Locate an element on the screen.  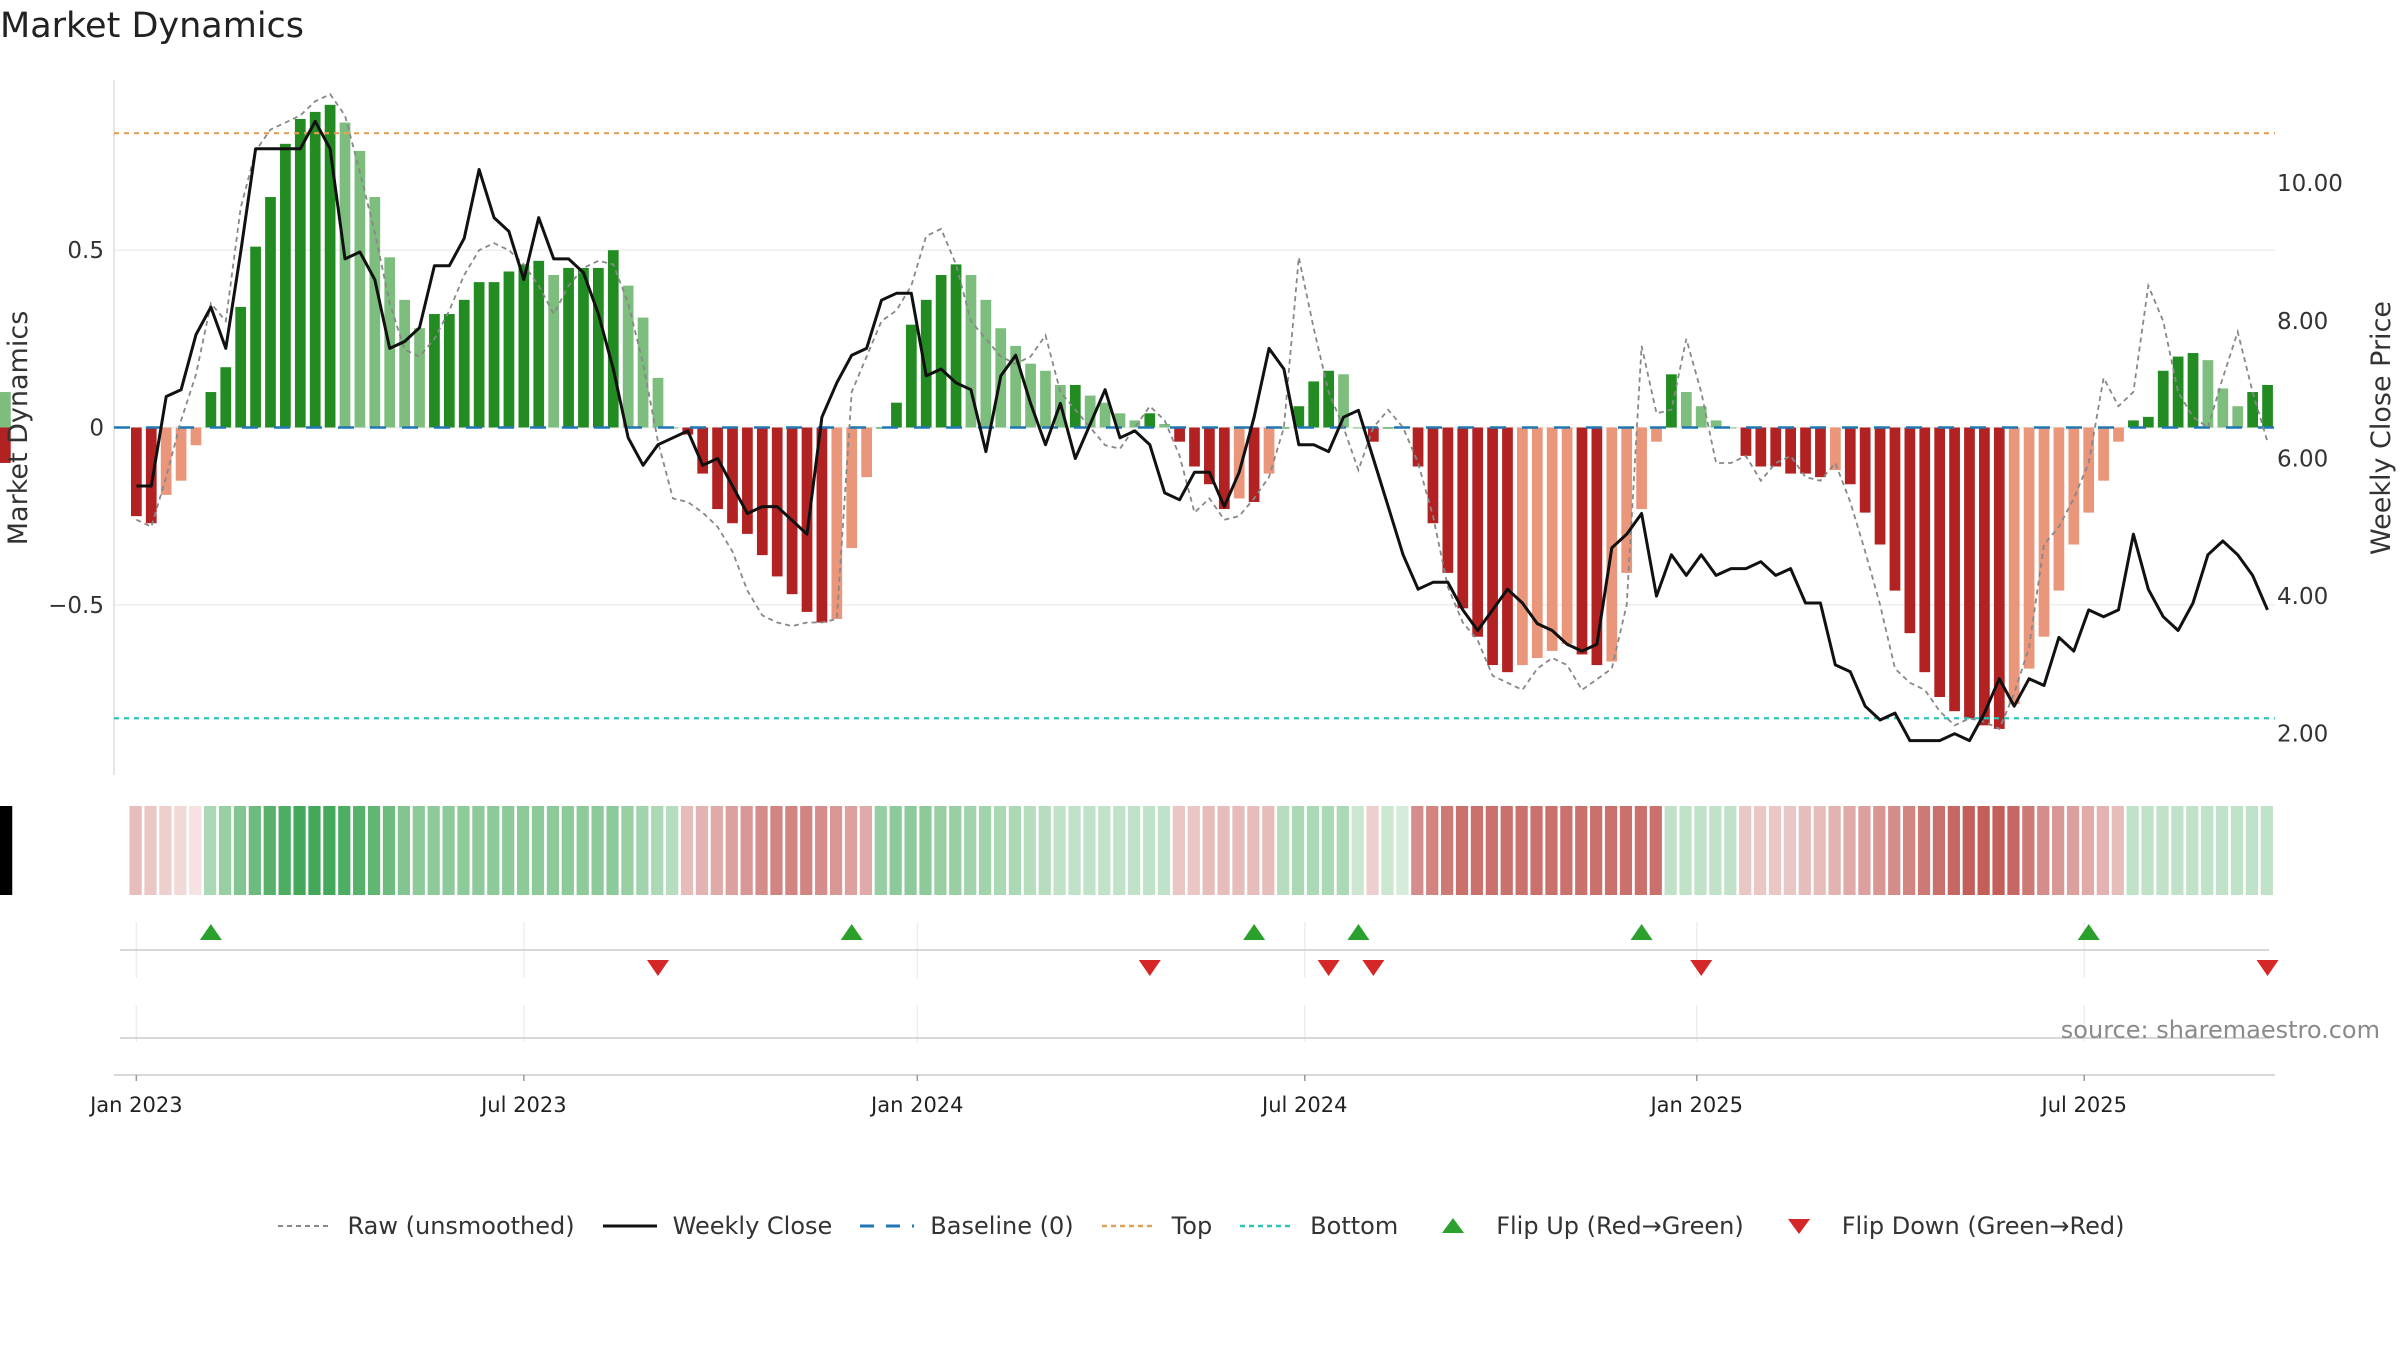
legend-swatch-baseline is located at coordinates (887, 1226).